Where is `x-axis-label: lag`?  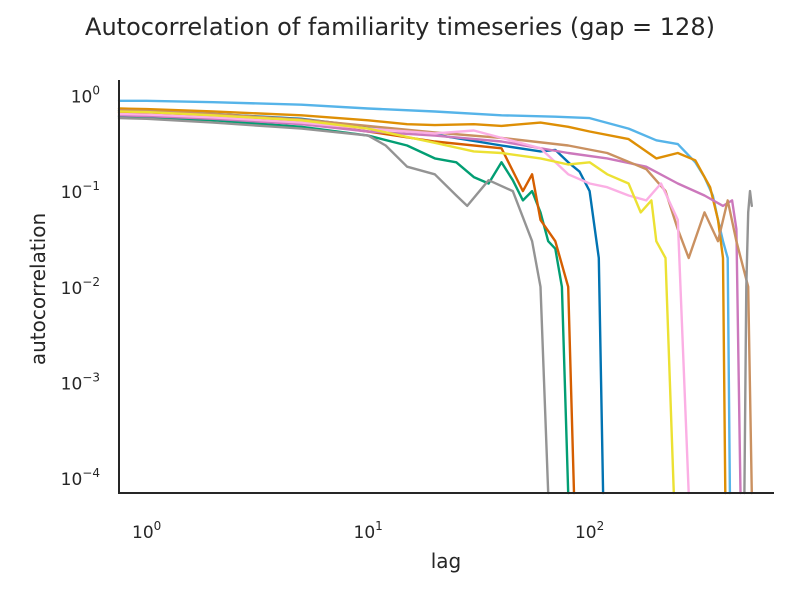 x-axis-label: lag is located at coordinates (446, 561).